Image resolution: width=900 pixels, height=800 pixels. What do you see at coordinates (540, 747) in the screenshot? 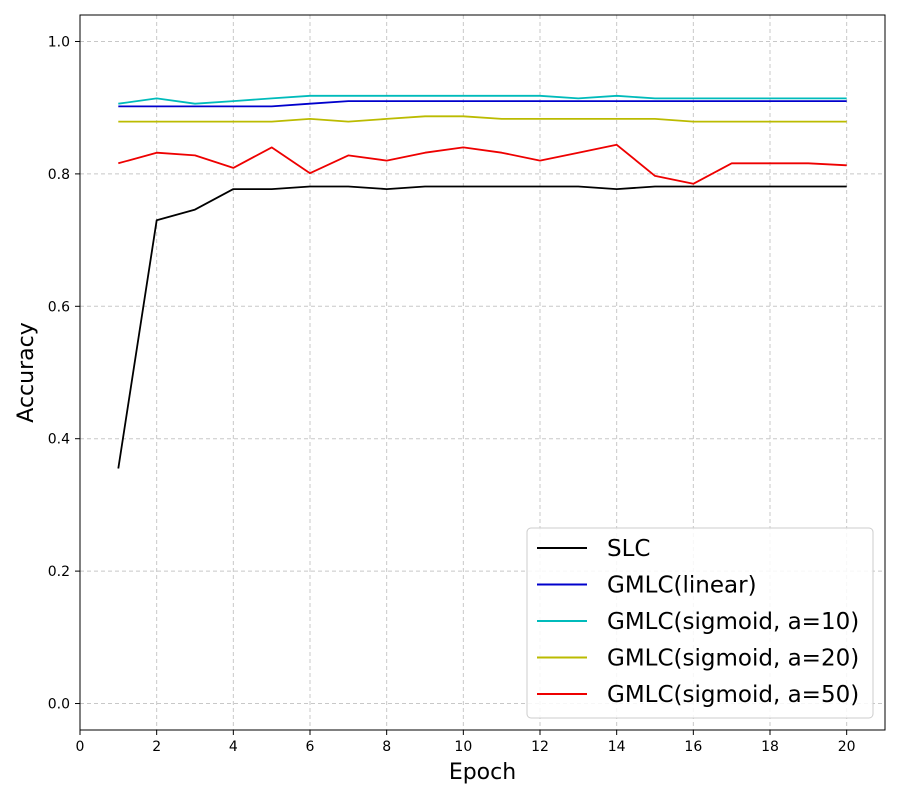
I see `x-tick-label: 12` at bounding box center [540, 747].